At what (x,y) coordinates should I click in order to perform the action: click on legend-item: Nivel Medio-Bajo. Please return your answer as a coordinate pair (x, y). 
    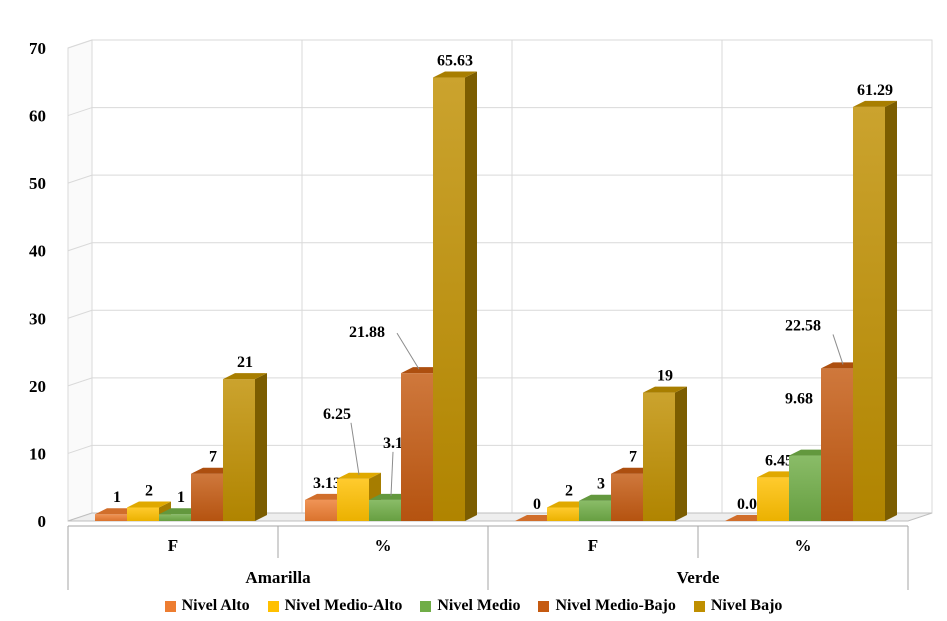
    Looking at the image, I should click on (607, 606).